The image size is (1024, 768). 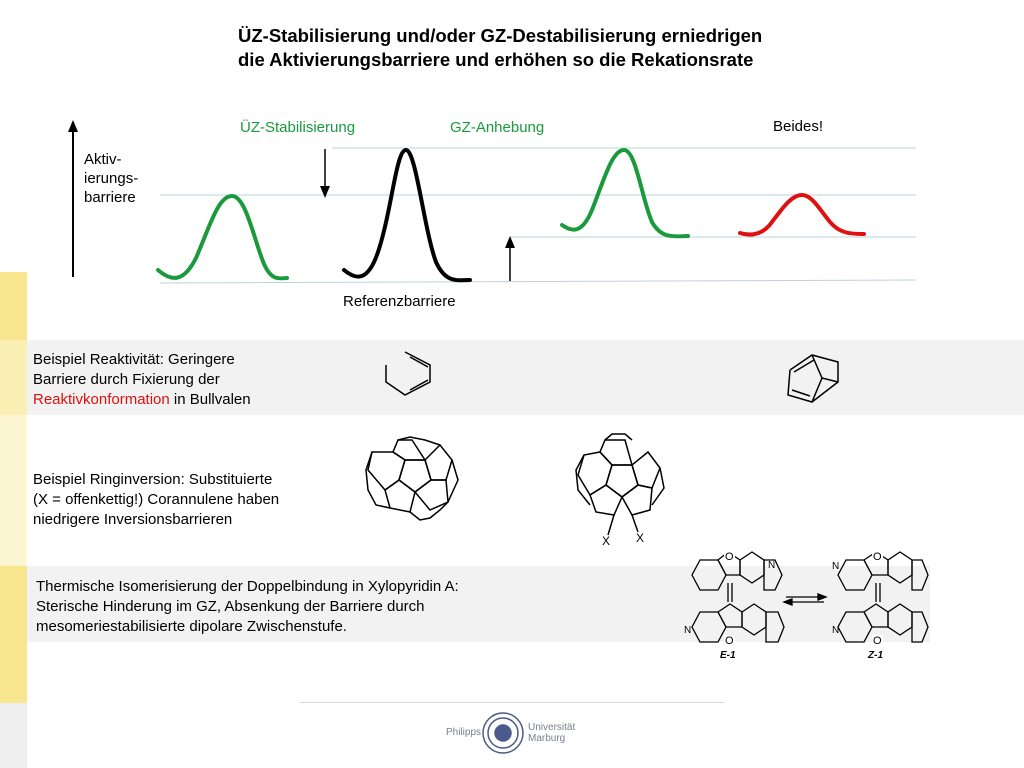 I want to click on xylopyridine-e-structure, so click(x=738, y=597).